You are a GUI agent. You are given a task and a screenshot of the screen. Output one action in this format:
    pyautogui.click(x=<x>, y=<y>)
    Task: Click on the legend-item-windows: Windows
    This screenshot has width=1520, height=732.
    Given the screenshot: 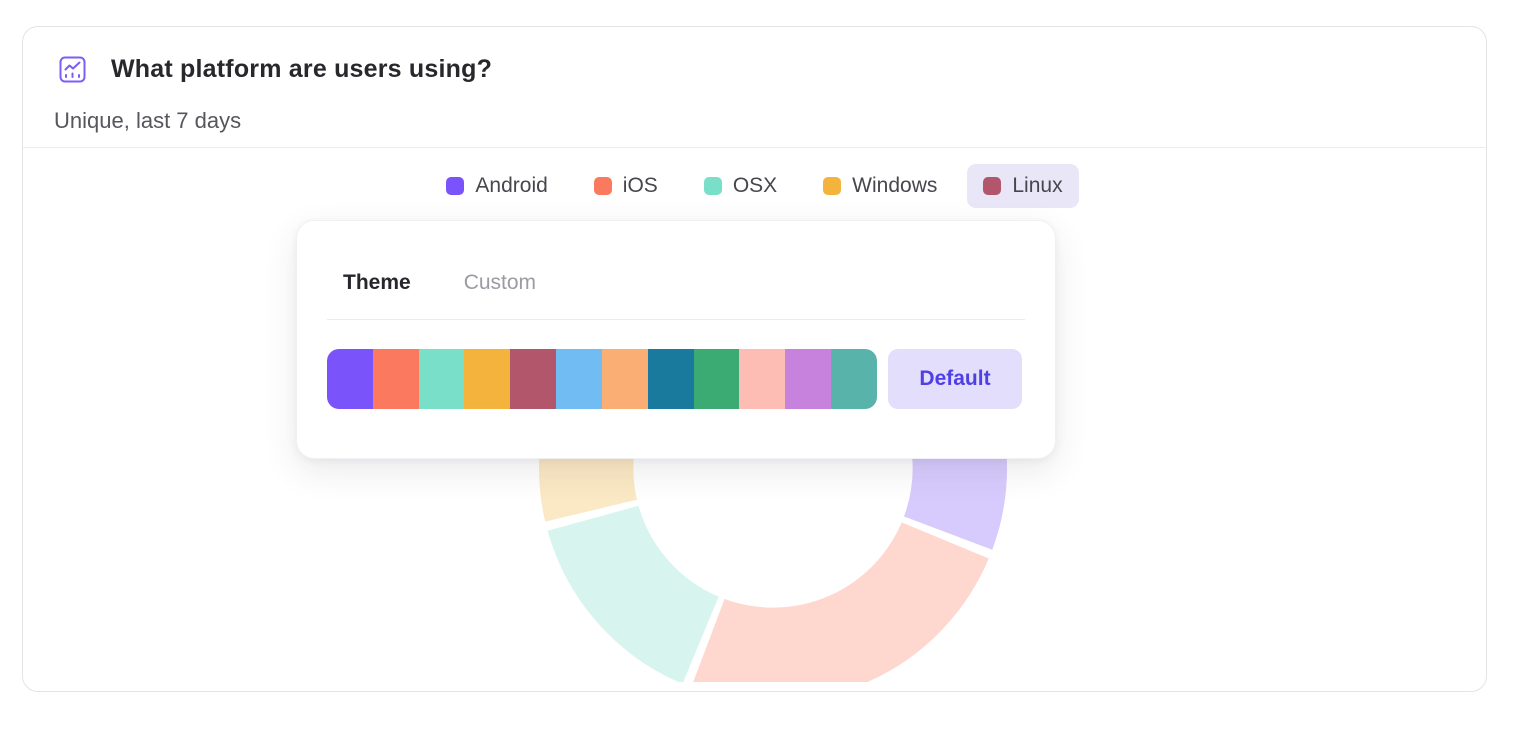 What is the action you would take?
    pyautogui.click(x=880, y=186)
    